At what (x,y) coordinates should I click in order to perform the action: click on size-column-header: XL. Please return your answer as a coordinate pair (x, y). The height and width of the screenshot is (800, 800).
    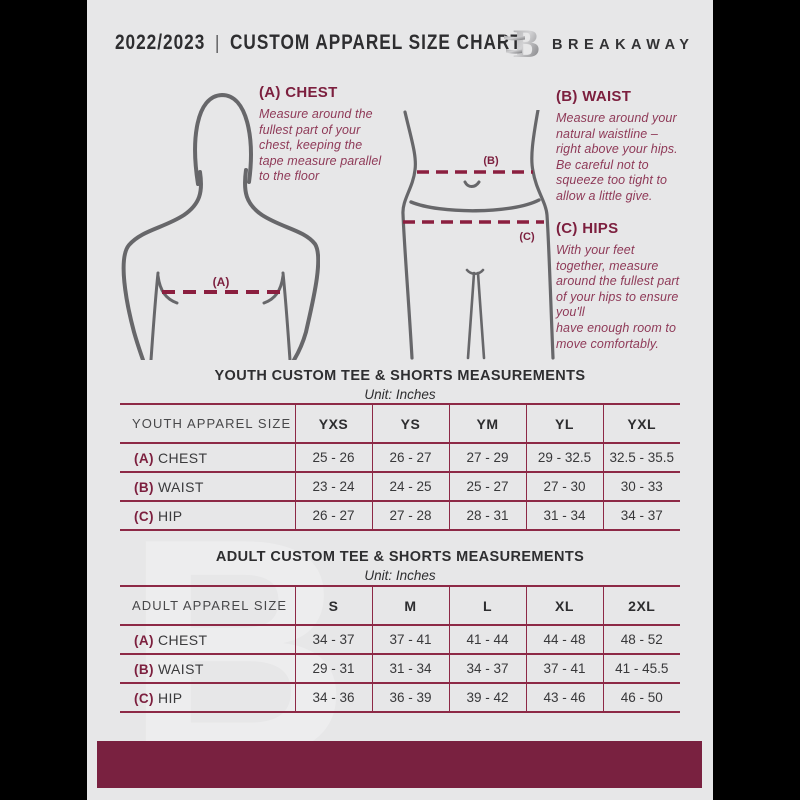
    Looking at the image, I should click on (564, 605).